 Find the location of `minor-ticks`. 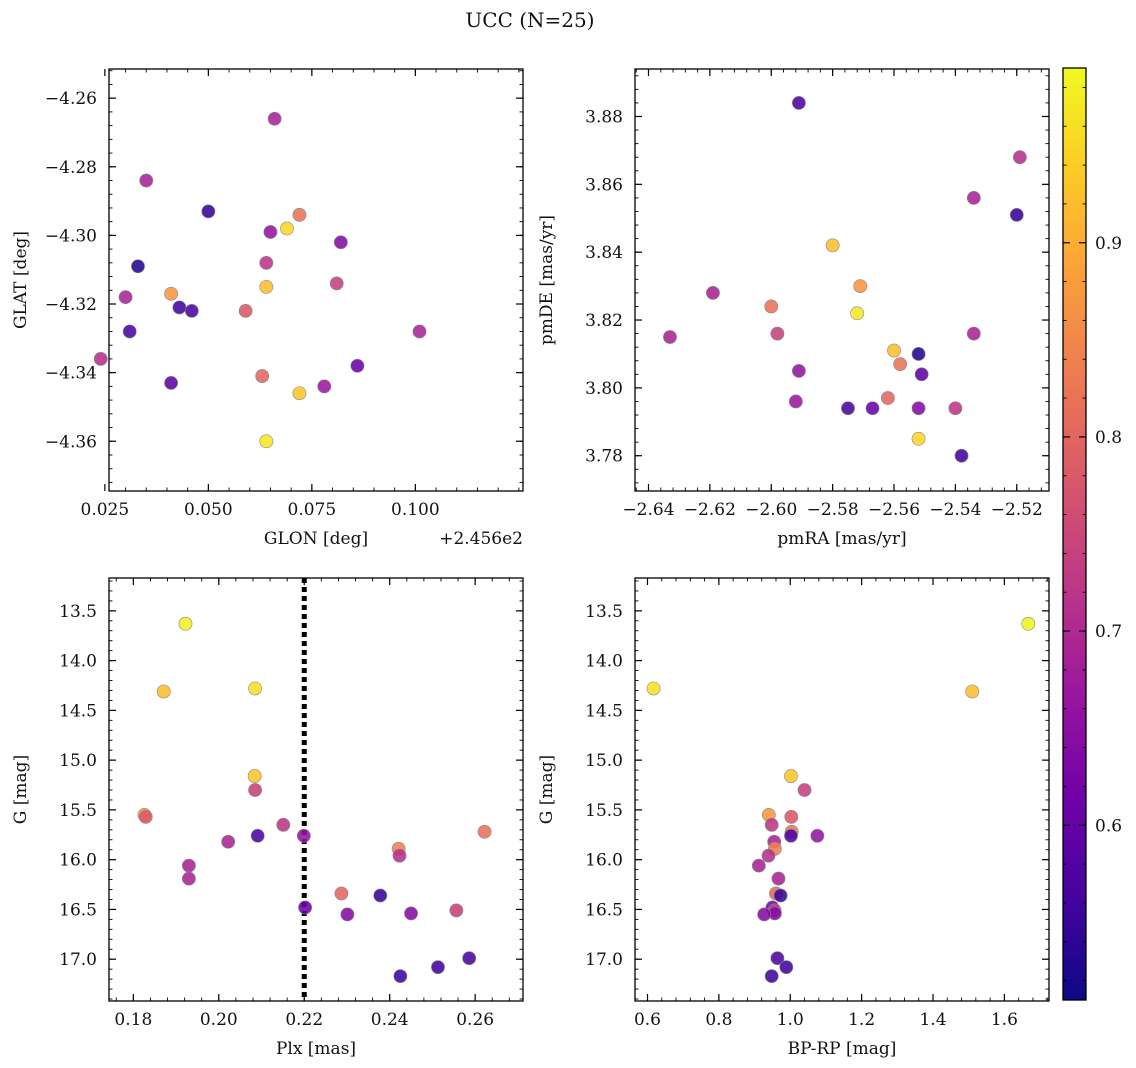

minor-ticks is located at coordinates (316, 280).